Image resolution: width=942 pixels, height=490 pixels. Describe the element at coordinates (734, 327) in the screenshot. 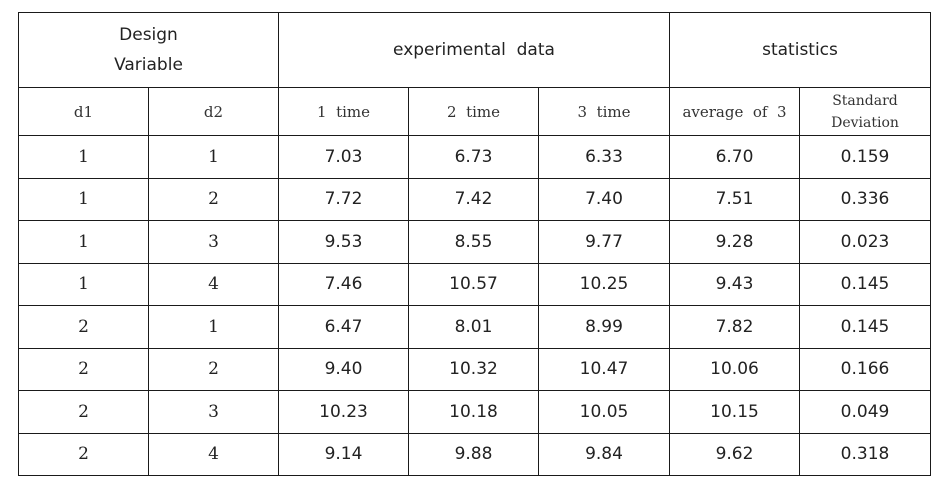

I see `cell-average: 7.82` at that location.